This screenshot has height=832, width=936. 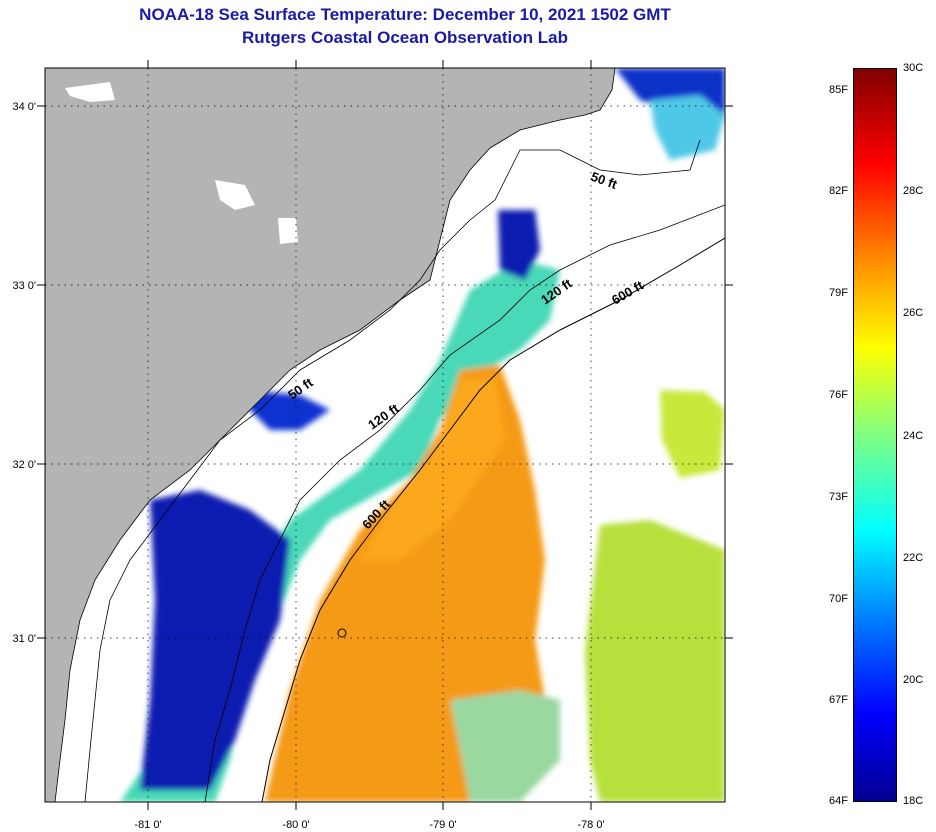 I want to click on colorbar-f-label-70: 70F, so click(x=838, y=599).